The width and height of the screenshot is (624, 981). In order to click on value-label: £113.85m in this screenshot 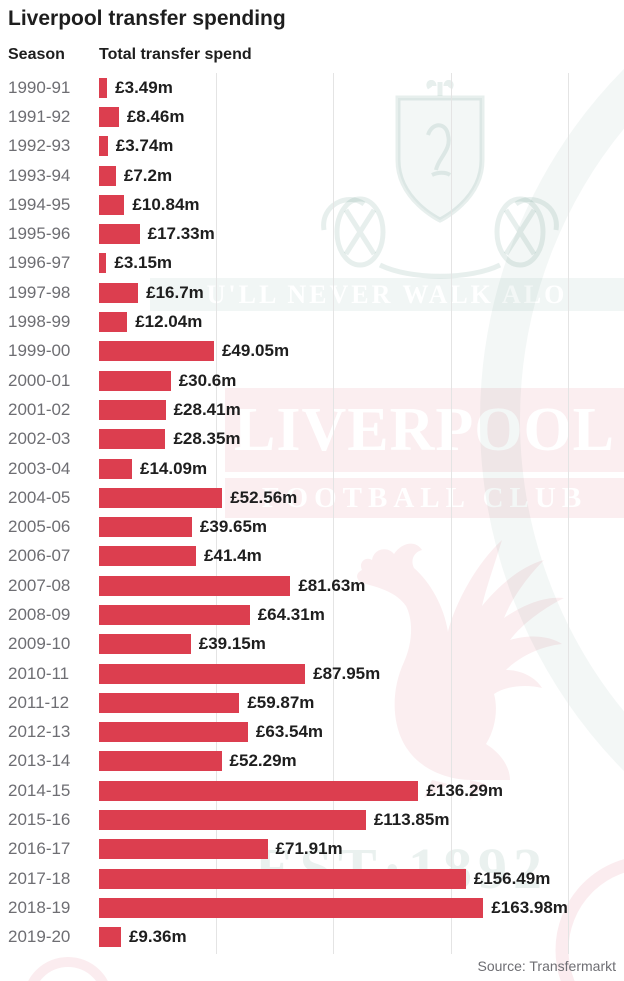, I will do `click(411, 820)`.